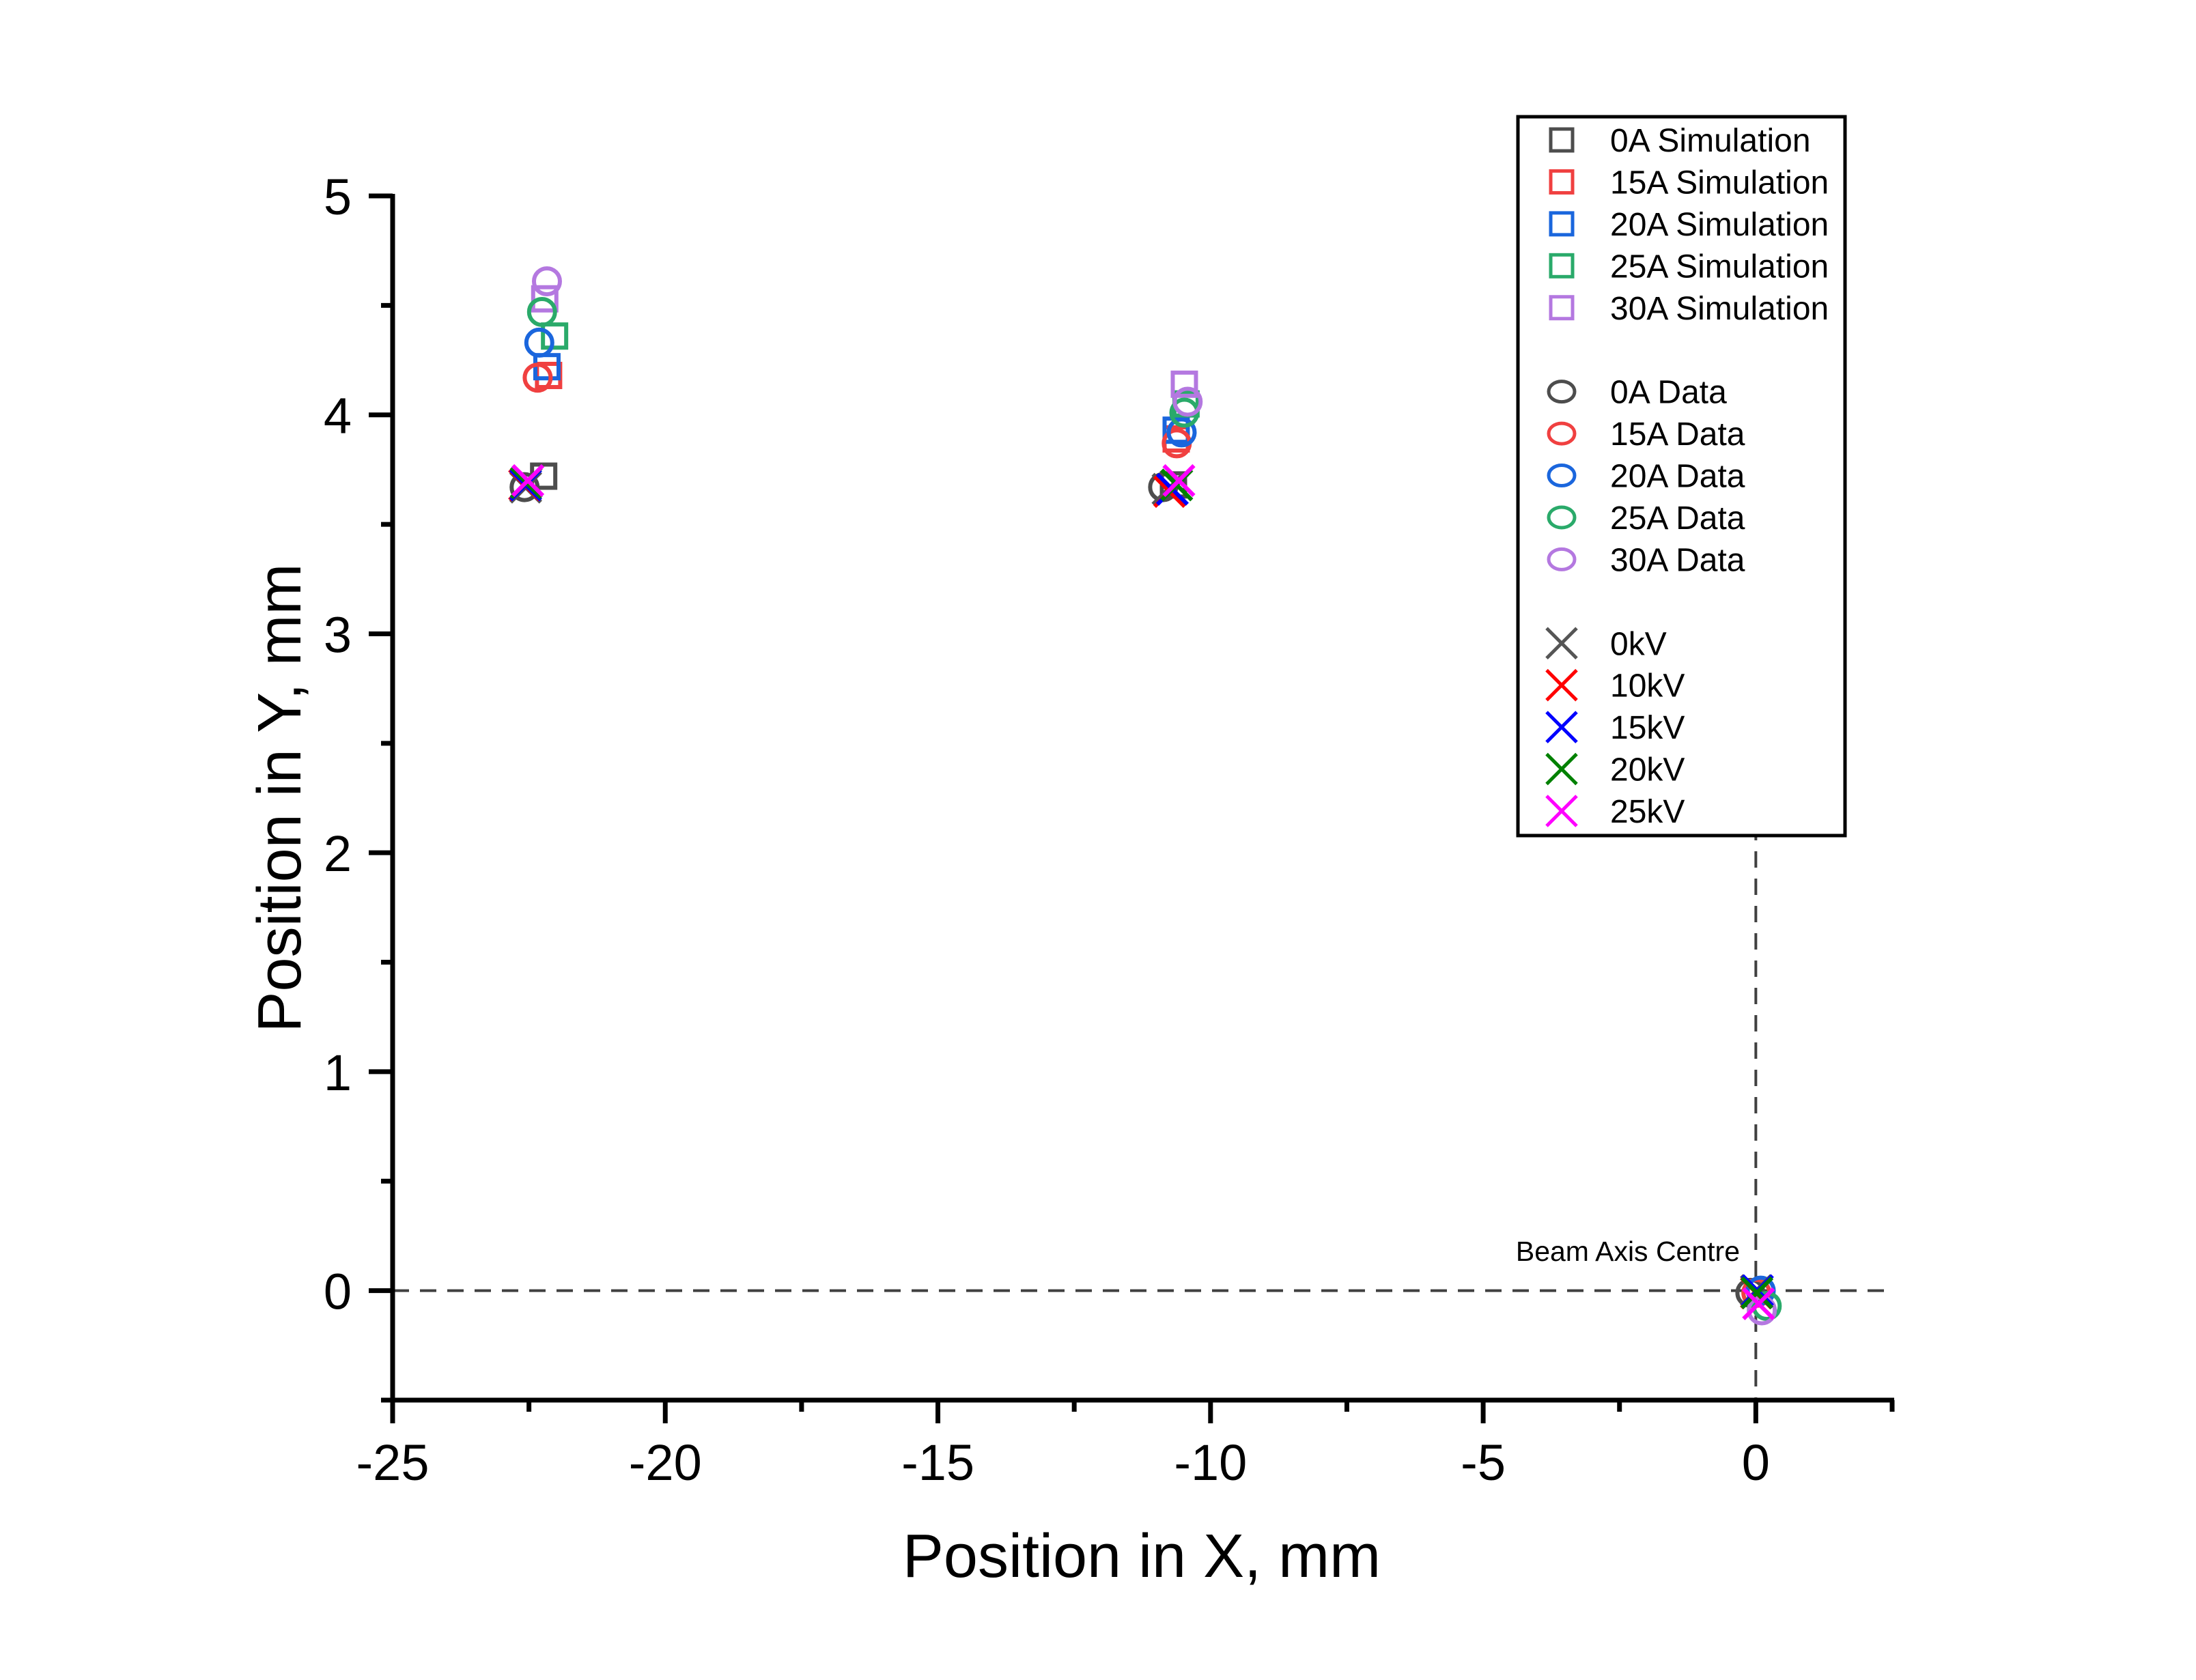  I want to click on x-tick-label: 0, so click(1756, 1462).